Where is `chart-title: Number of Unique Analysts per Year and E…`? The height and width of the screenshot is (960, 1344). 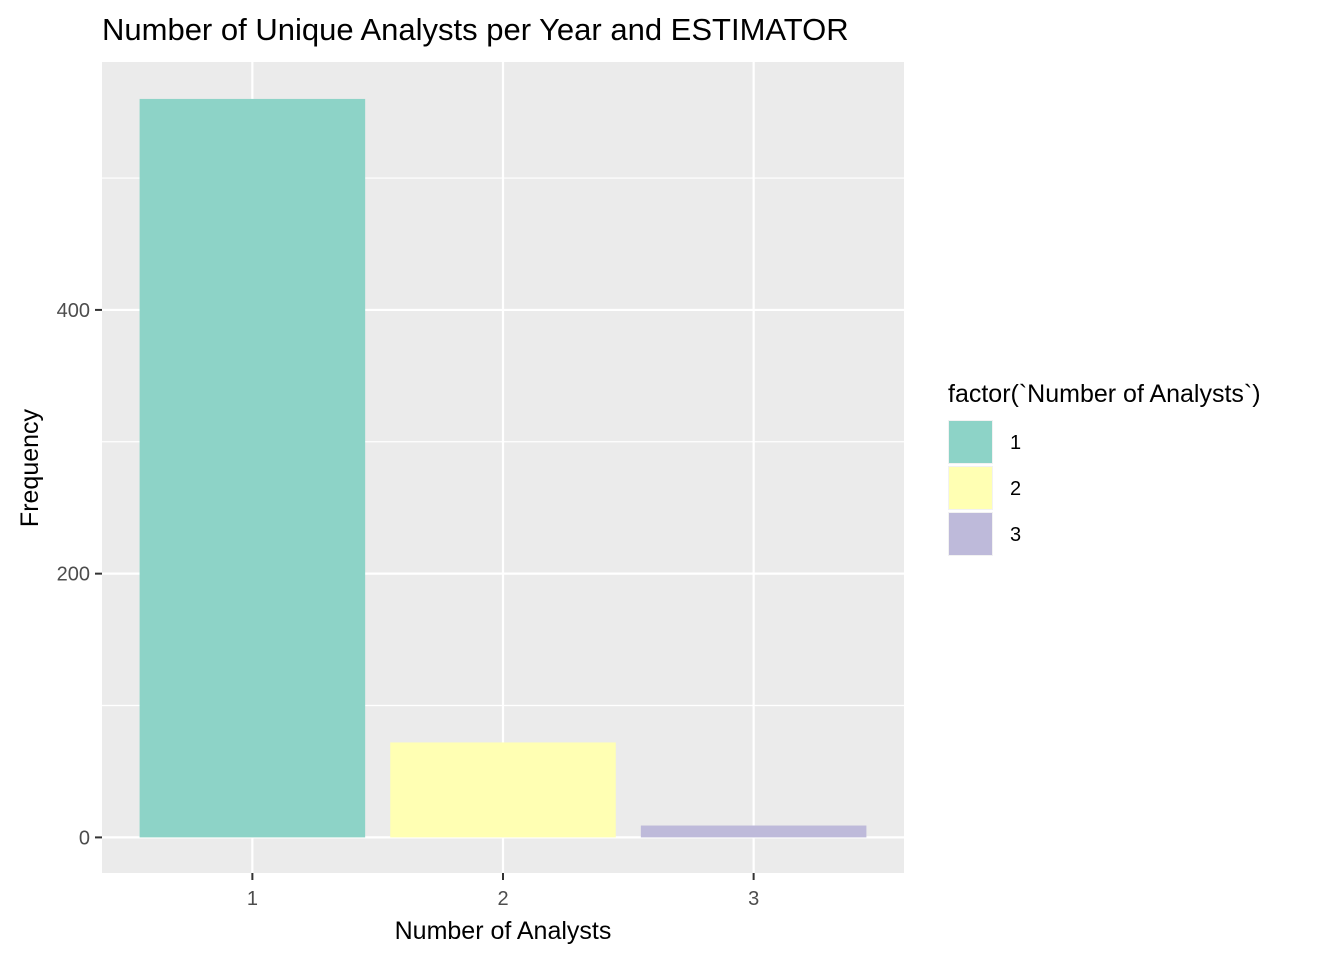 chart-title: Number of Unique Analysts per Year and E… is located at coordinates (475, 29).